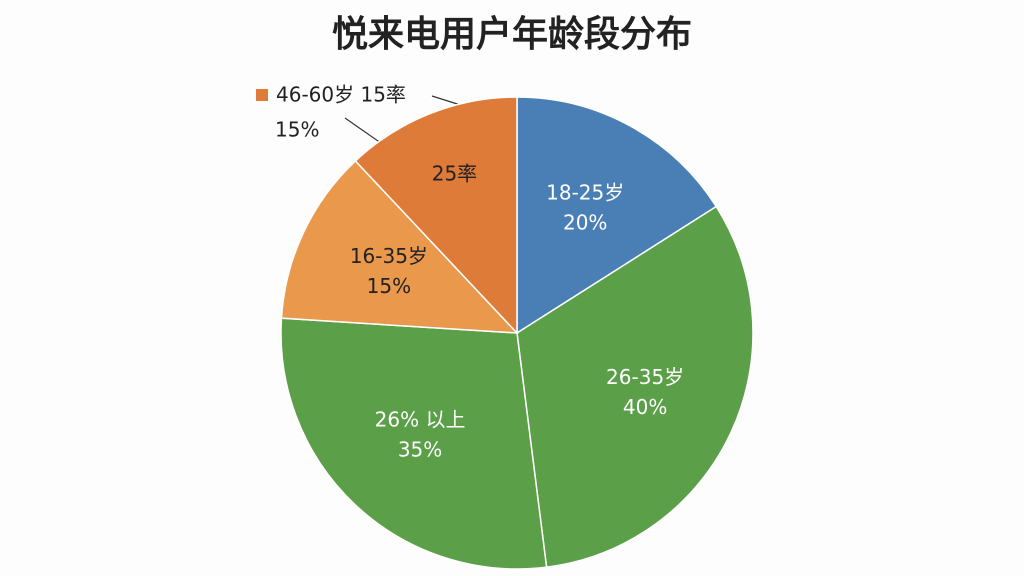 The image size is (1024, 576). Describe the element at coordinates (341, 95) in the screenshot. I see `slice-label: 46-60岁 15率` at that location.